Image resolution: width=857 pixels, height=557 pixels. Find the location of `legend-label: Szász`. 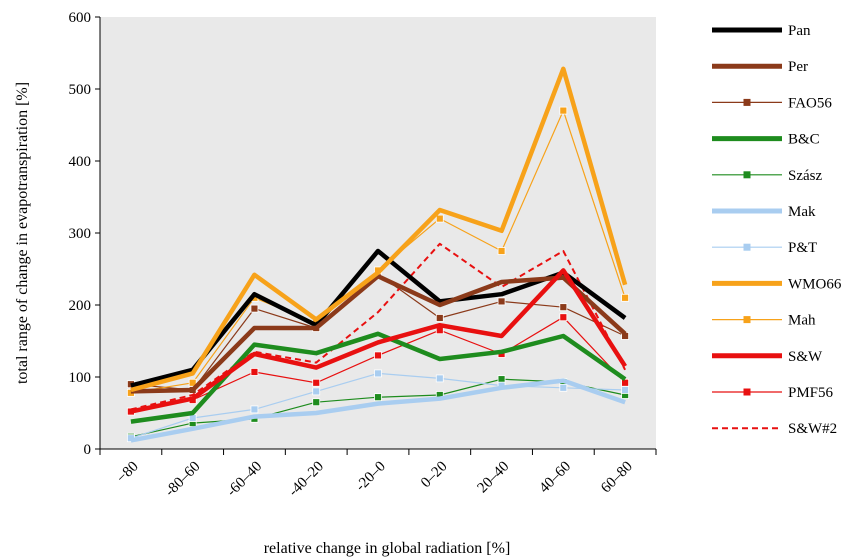

legend-label: Szász is located at coordinates (805, 176).